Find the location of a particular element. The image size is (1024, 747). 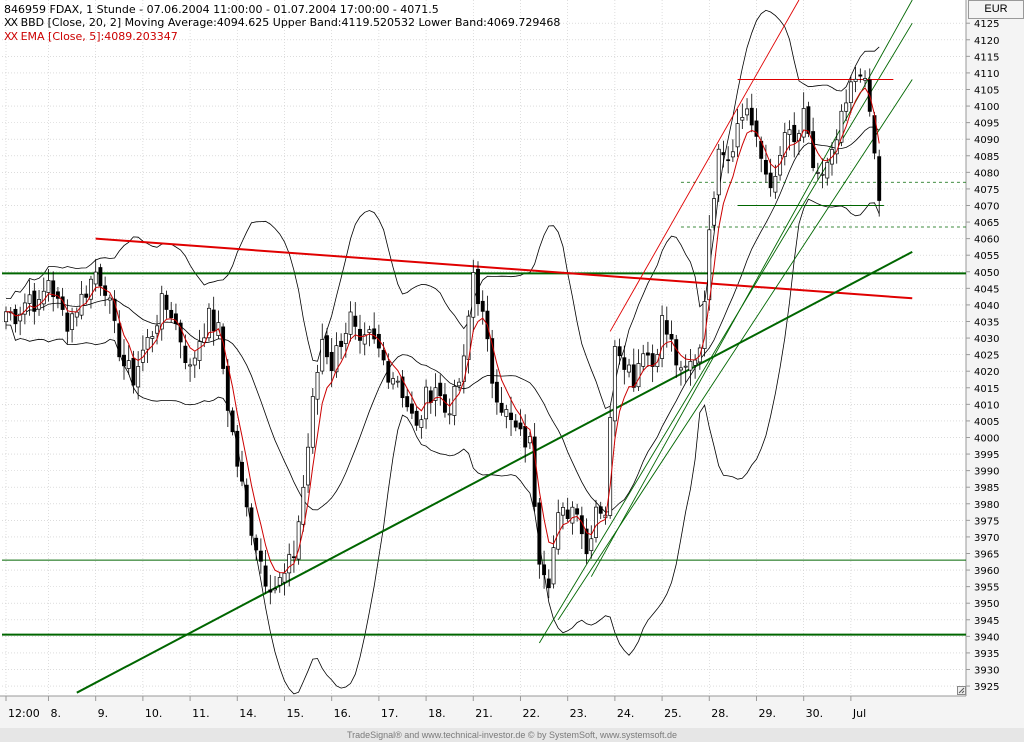

y-tick-label: 4090 is located at coordinates (986, 140).